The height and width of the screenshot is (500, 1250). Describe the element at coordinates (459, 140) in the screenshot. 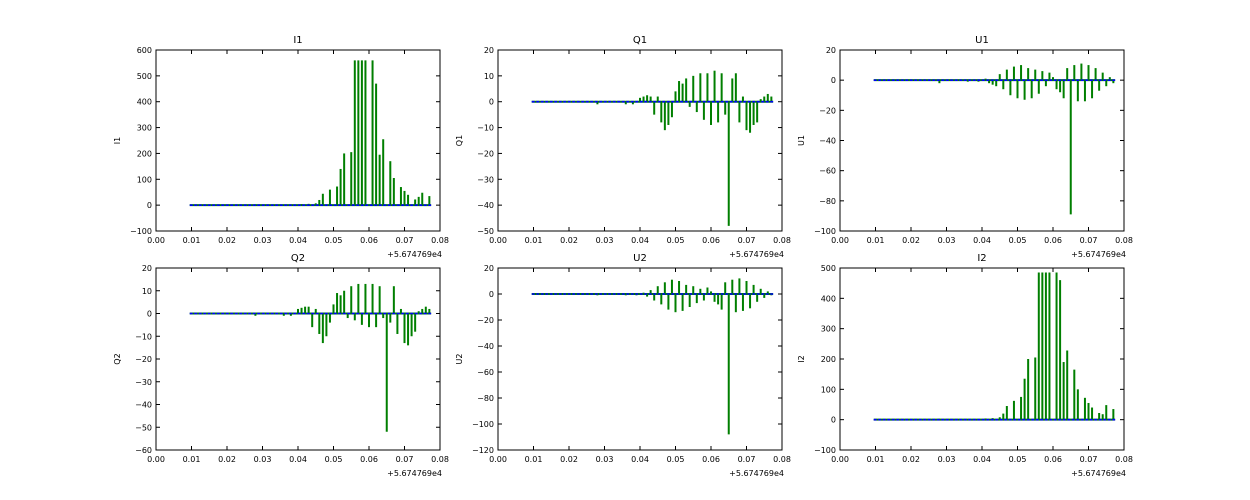

I see `y-axis-label: Q1` at that location.